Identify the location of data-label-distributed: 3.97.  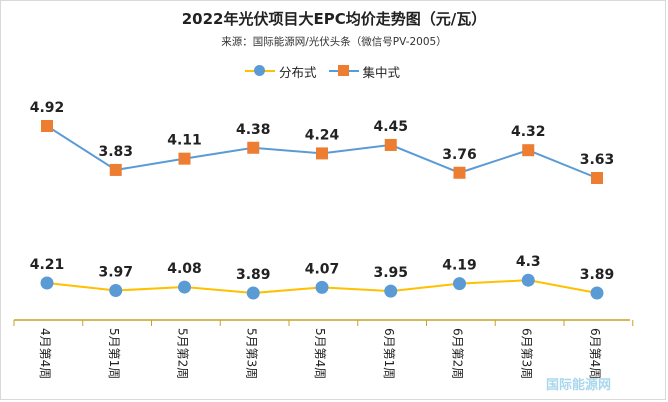
(115, 273).